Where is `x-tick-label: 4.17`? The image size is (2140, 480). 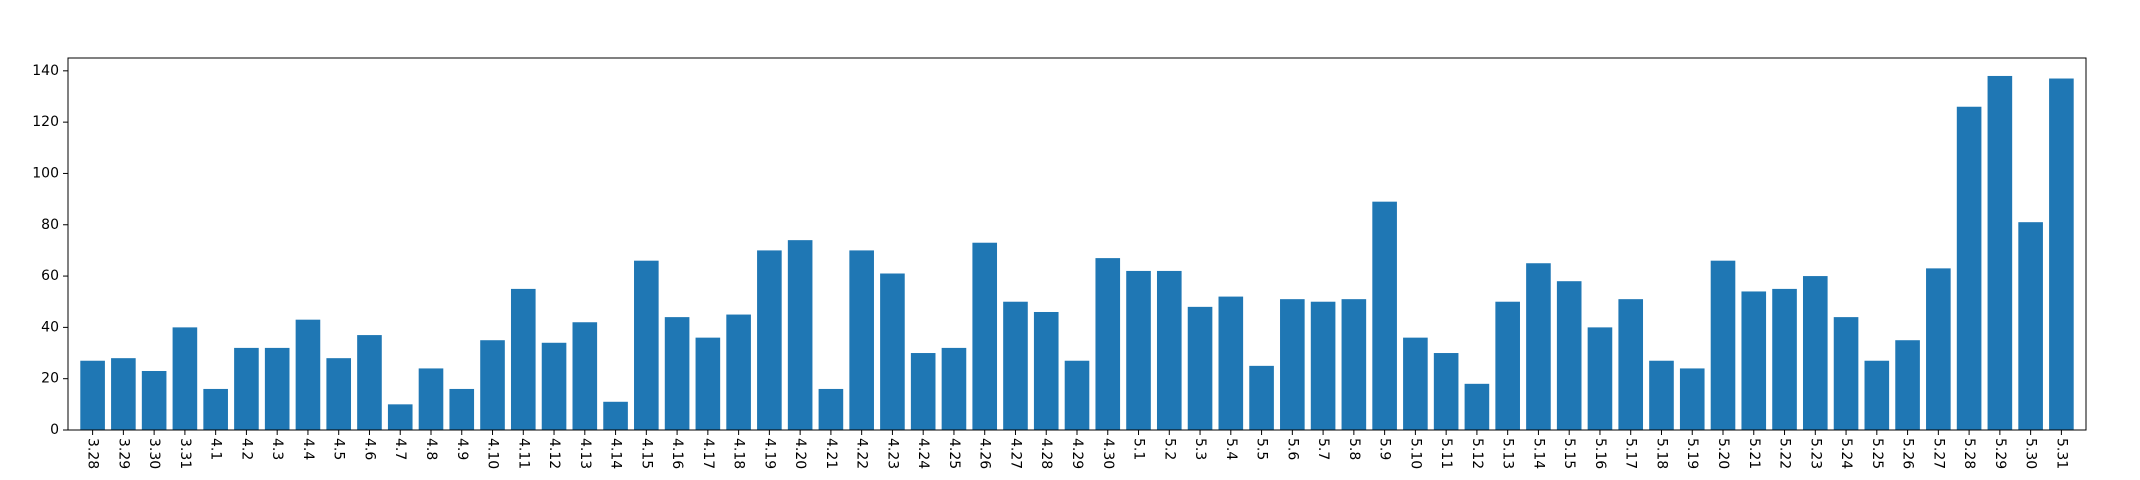
x-tick-label: 4.17 is located at coordinates (708, 453).